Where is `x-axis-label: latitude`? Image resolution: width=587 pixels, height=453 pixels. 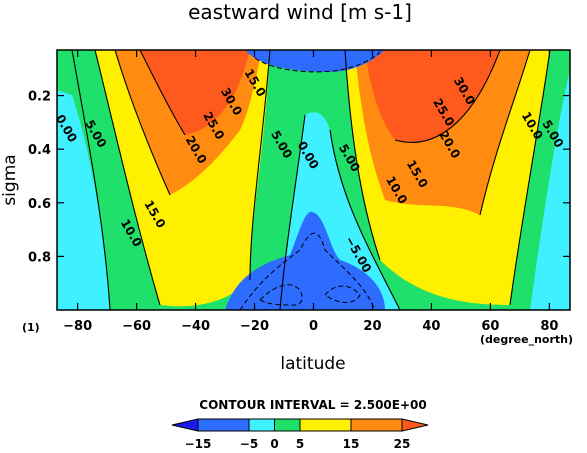
x-axis-label: latitude is located at coordinates (312, 364).